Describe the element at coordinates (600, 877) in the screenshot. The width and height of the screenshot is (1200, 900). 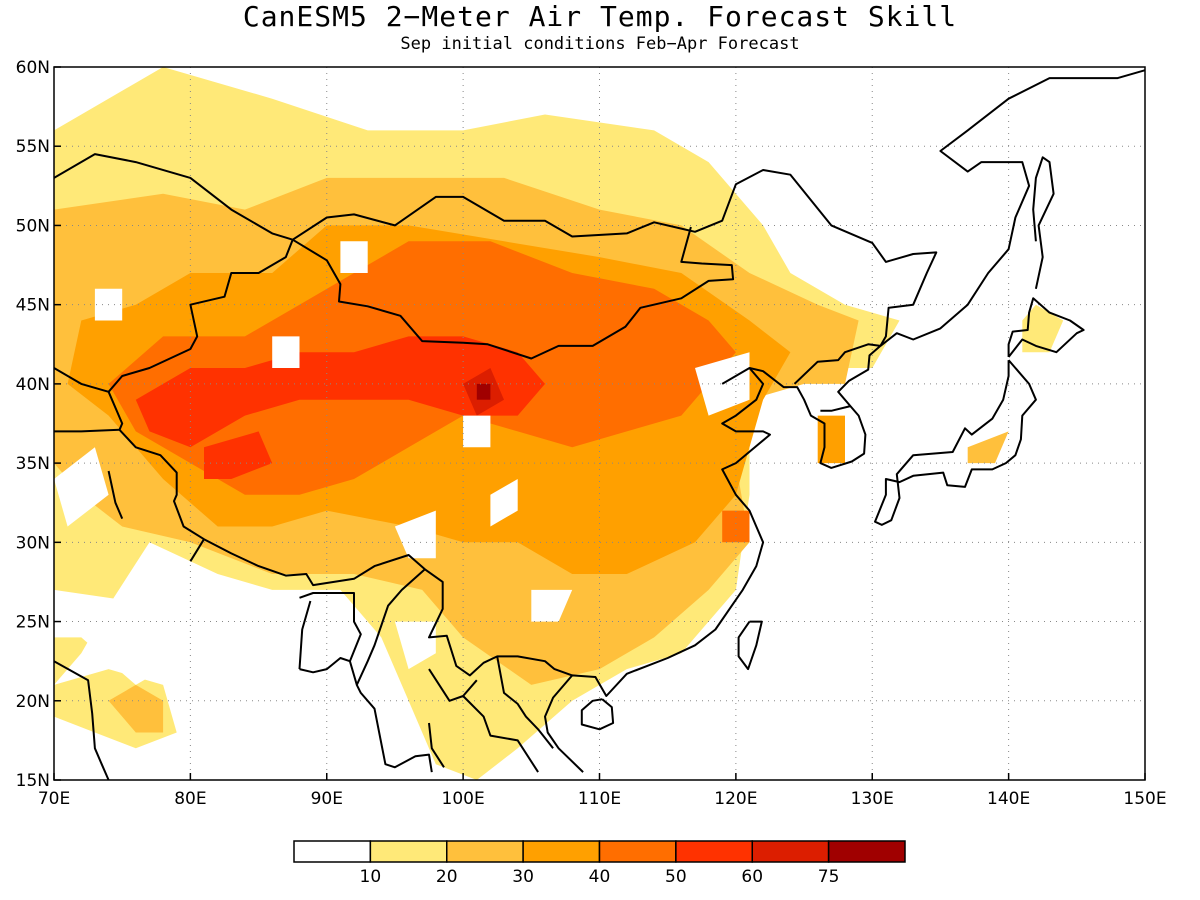
I see `colorbar-label: 40` at that location.